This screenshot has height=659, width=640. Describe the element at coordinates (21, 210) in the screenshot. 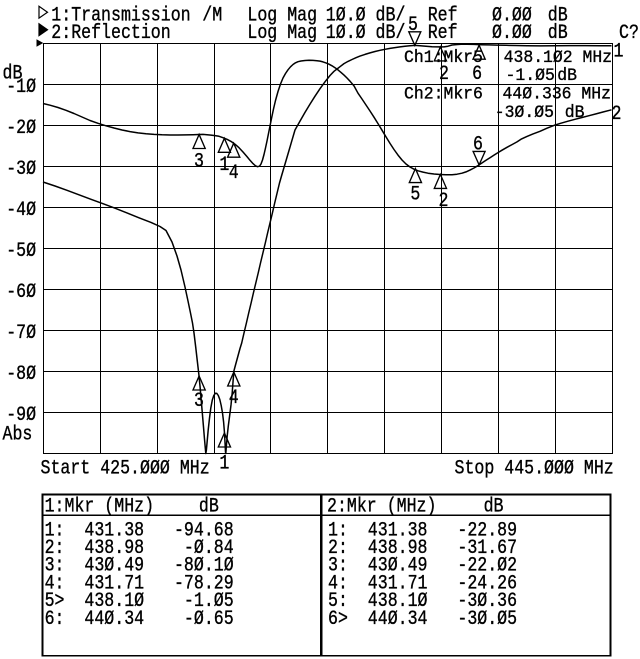

I see `svg-text: -4Ø` at that location.